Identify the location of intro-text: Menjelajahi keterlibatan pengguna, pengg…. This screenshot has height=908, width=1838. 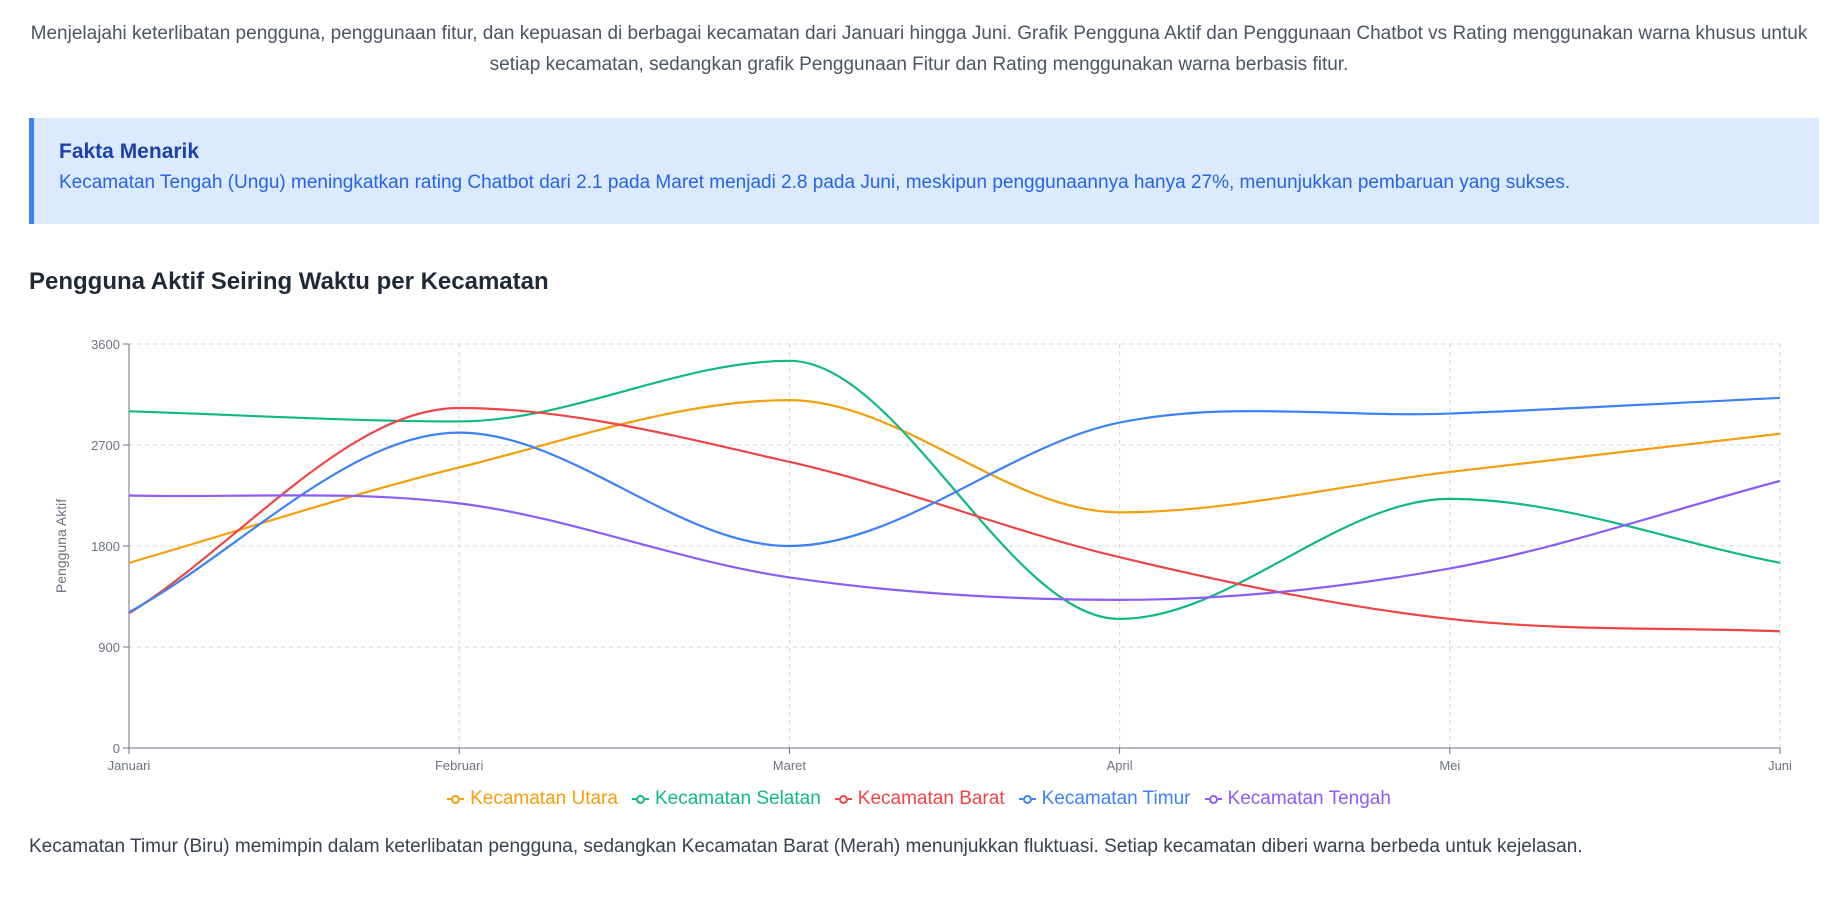
(919, 49).